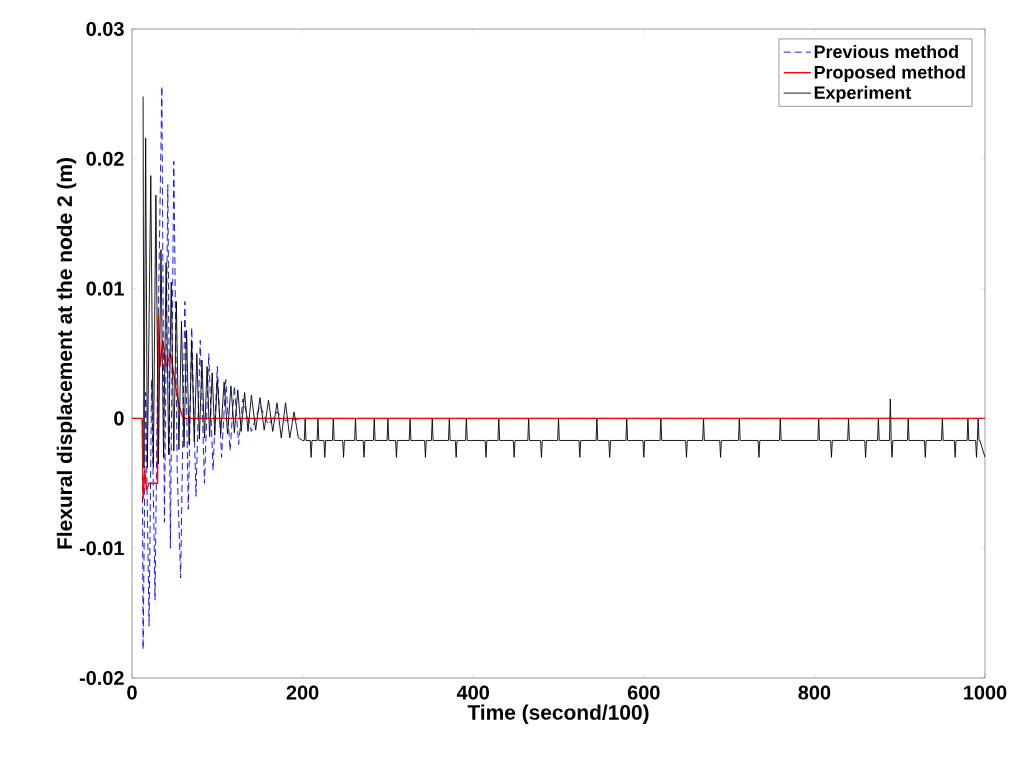 The width and height of the screenshot is (1025, 782). Describe the element at coordinates (119, 418) in the screenshot. I see `y-tick-label: 0` at that location.